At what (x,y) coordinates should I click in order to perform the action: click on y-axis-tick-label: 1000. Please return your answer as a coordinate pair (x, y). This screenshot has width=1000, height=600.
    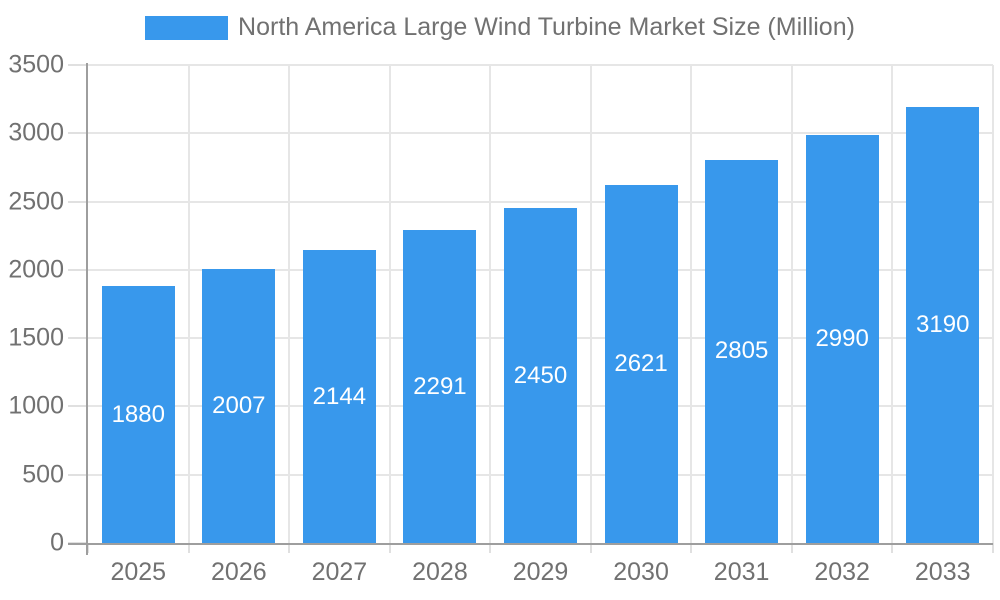
    Looking at the image, I should click on (36, 405).